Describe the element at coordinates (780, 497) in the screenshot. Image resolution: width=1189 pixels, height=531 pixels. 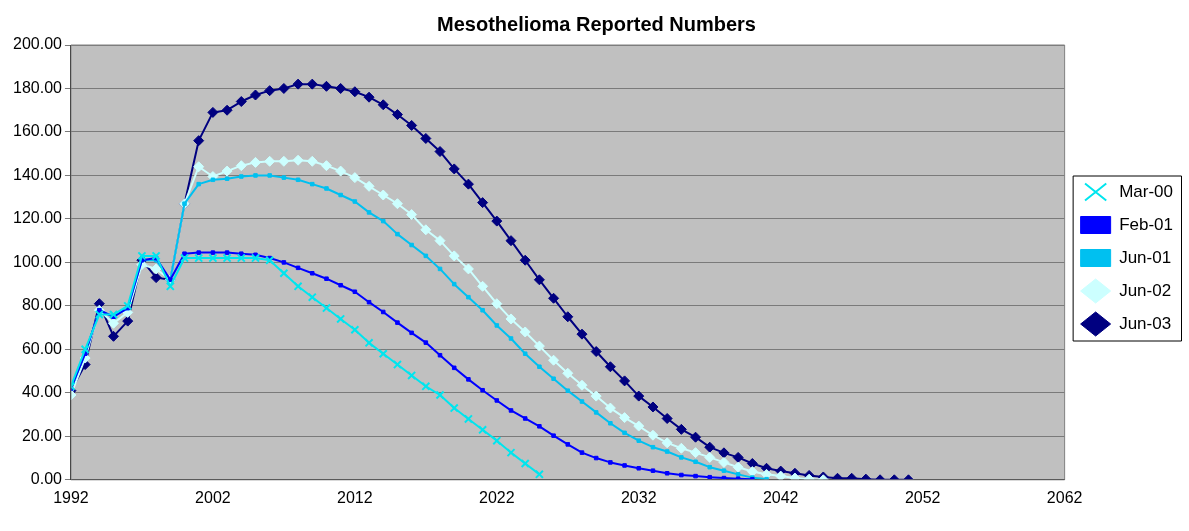
I see `x-tick-label: 2042` at that location.